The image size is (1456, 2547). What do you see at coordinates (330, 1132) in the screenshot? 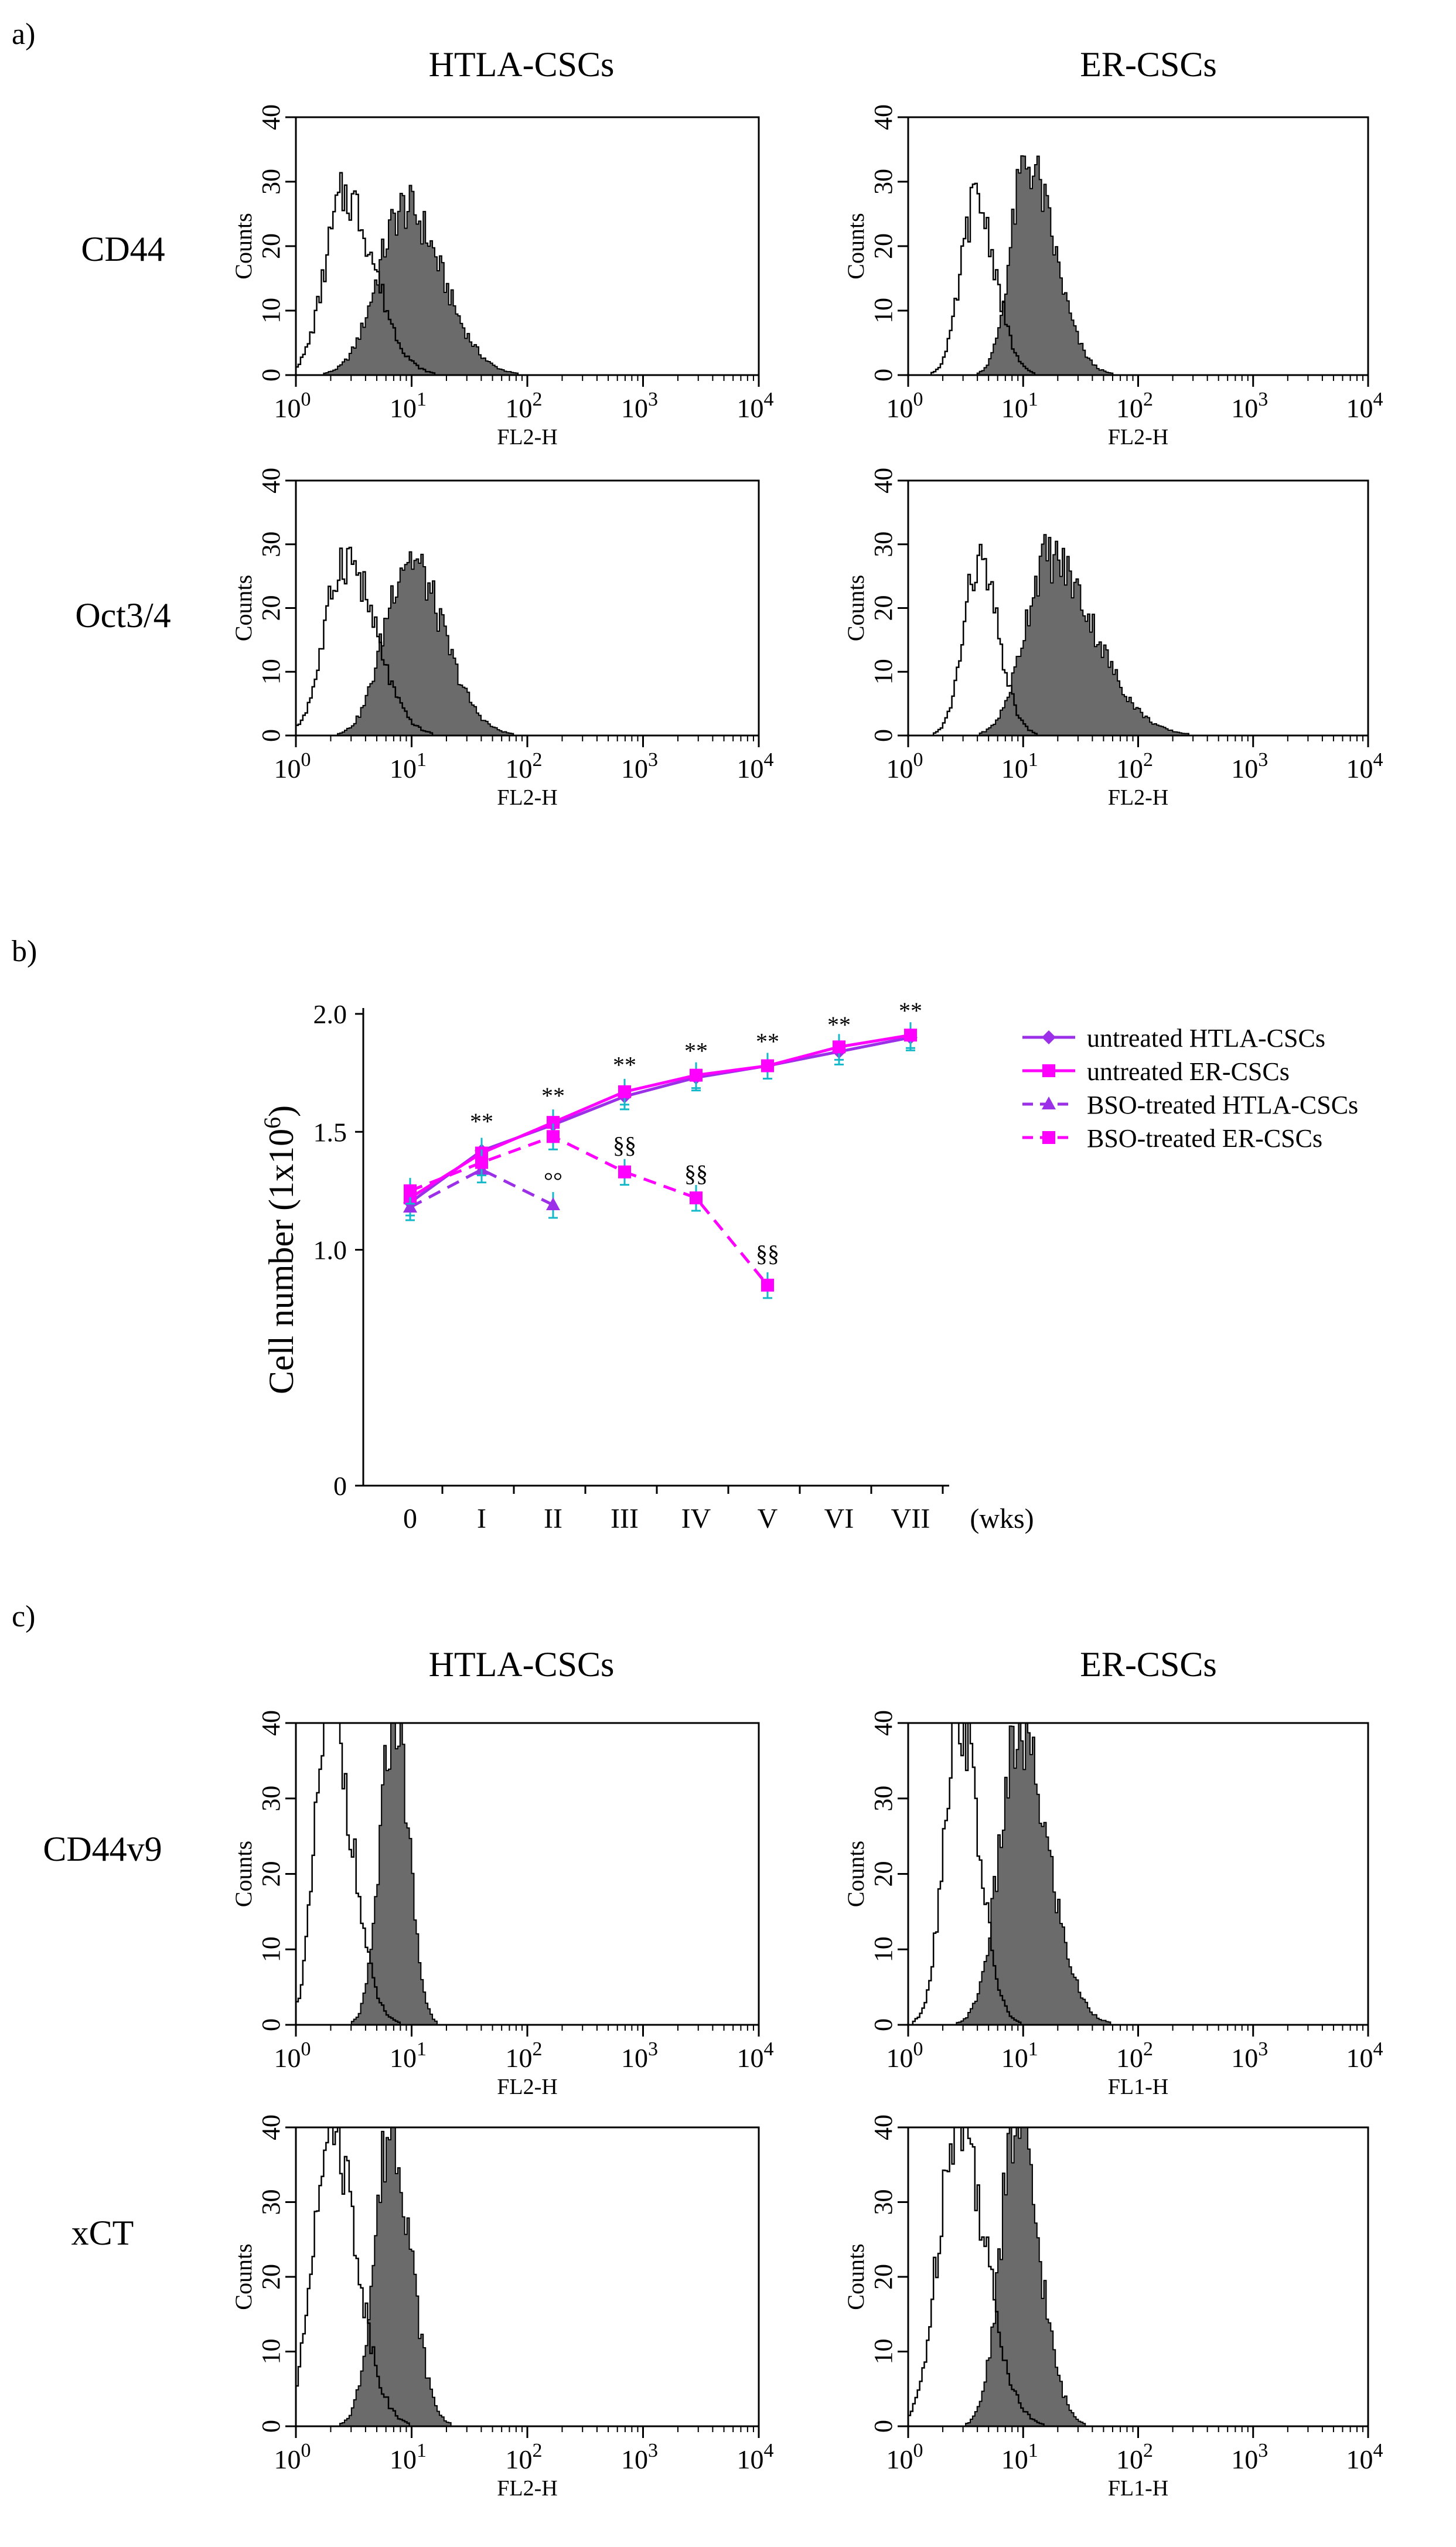
I see `y-tick-label: 1.5` at bounding box center [330, 1132].